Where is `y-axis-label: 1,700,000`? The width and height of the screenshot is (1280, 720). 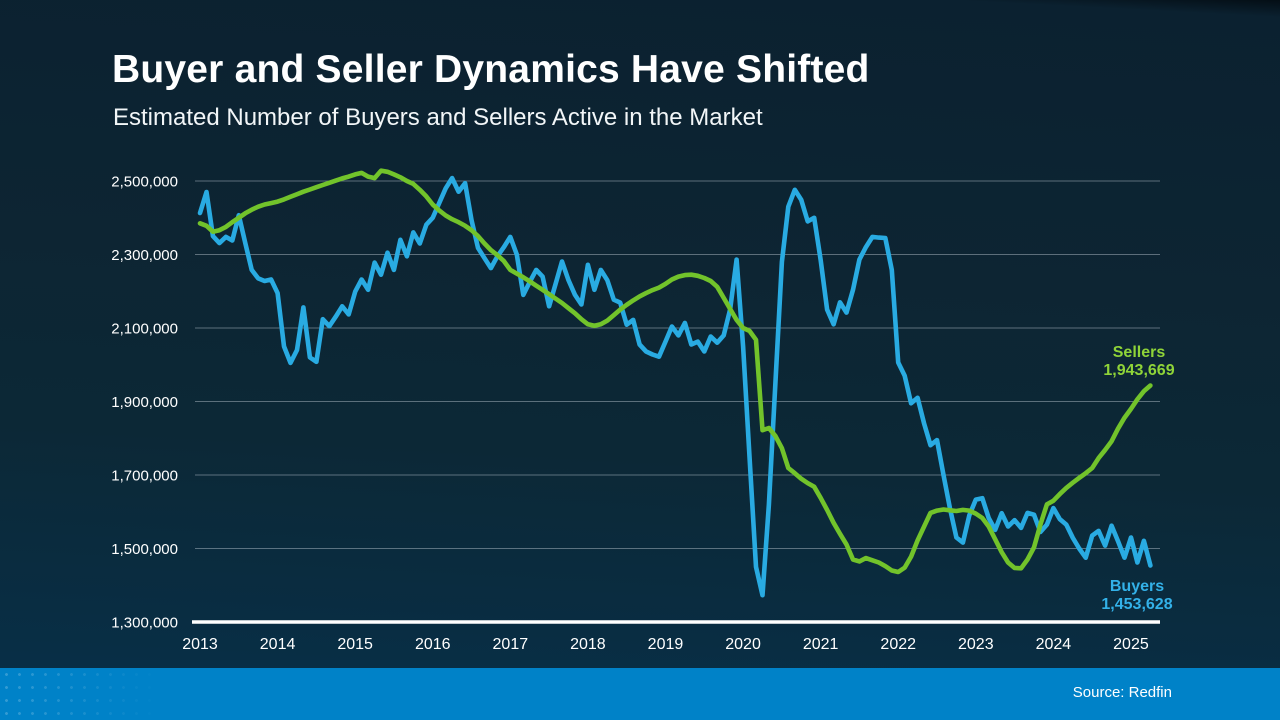
y-axis-label: 1,700,000 is located at coordinates (144, 476).